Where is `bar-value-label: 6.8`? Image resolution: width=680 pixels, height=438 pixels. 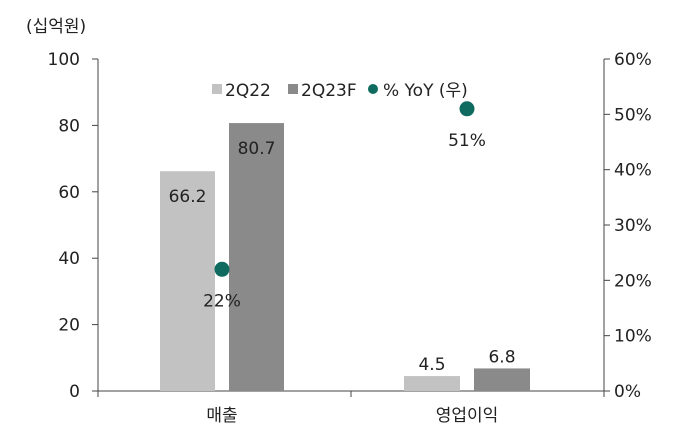 bar-value-label: 6.8 is located at coordinates (501, 357).